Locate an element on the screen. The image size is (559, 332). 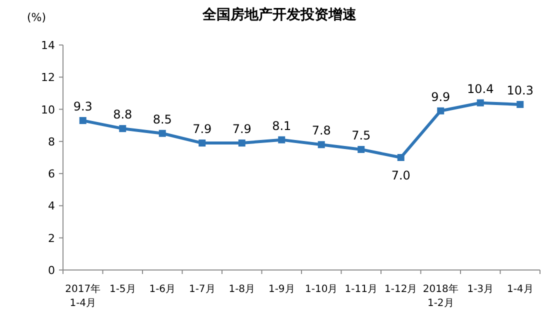
y-tick-label: 14 is located at coordinates (48, 45).